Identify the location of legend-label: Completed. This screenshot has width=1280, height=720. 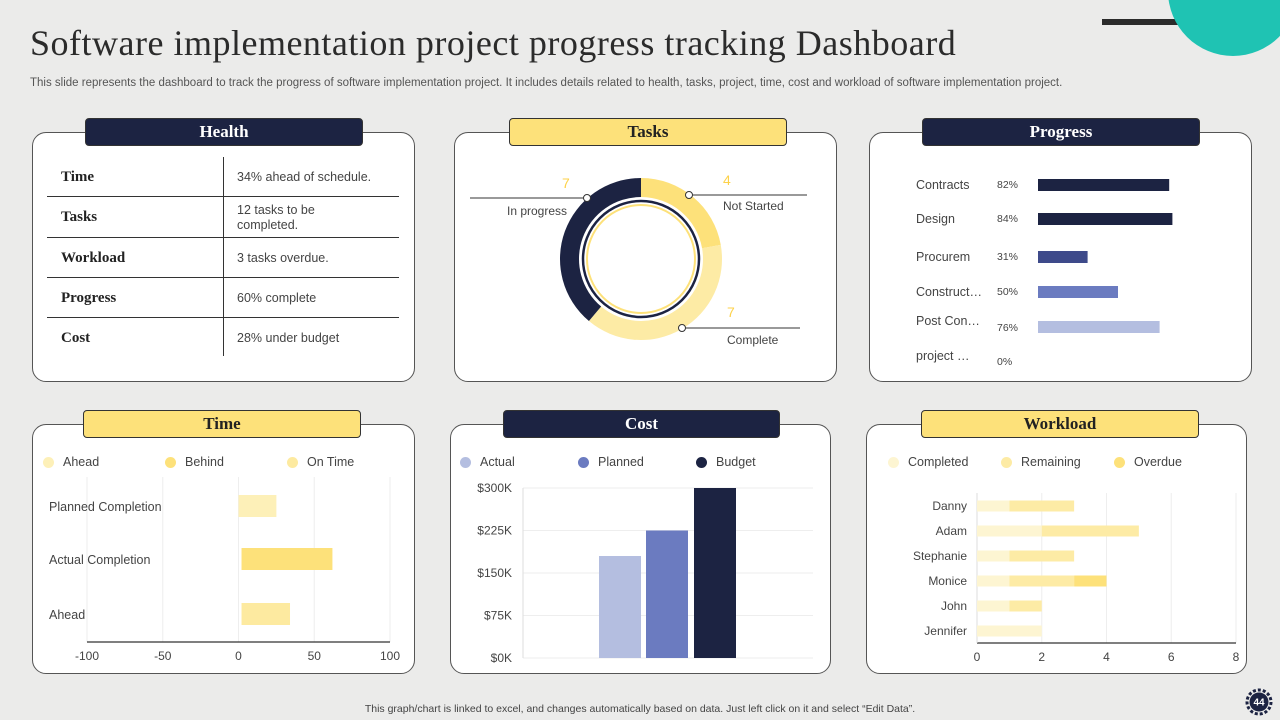
(938, 462).